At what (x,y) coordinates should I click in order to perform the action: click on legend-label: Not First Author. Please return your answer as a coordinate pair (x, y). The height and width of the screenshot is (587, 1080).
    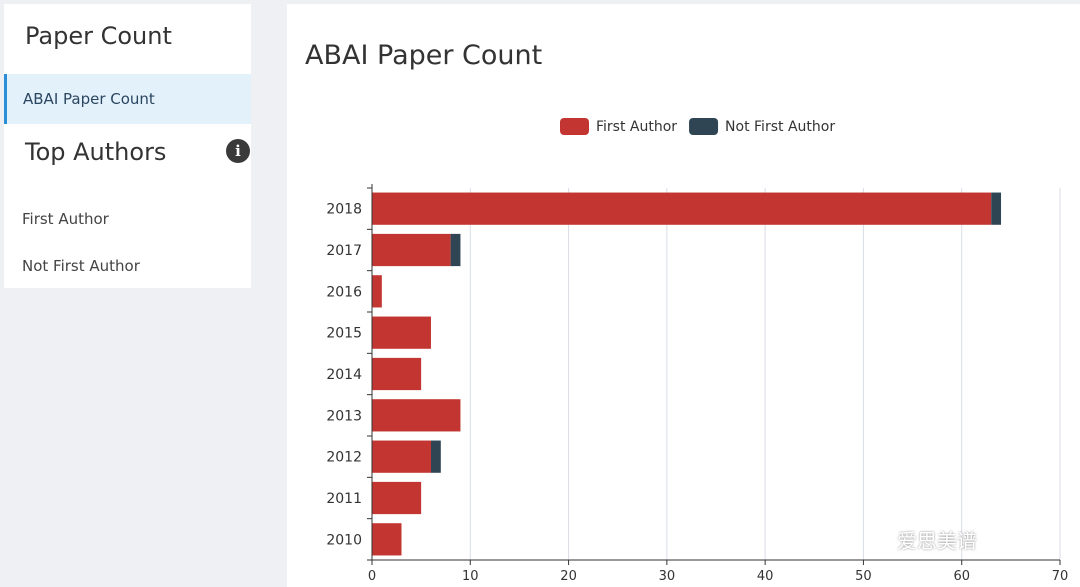
    Looking at the image, I should click on (780, 127).